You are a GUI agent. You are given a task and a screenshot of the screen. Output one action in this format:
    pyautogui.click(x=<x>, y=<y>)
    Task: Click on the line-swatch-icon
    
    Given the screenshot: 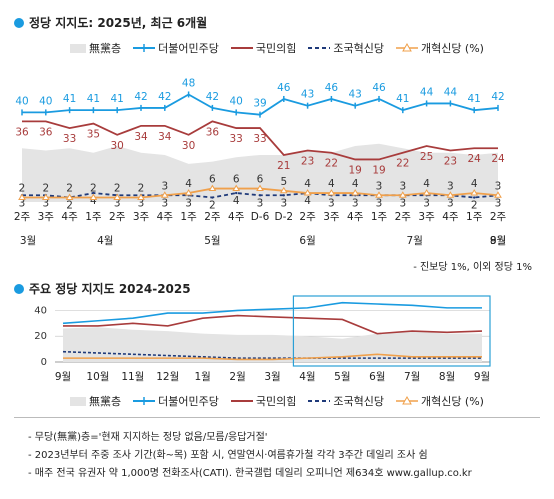 What is the action you would take?
    pyautogui.click(x=406, y=400)
    